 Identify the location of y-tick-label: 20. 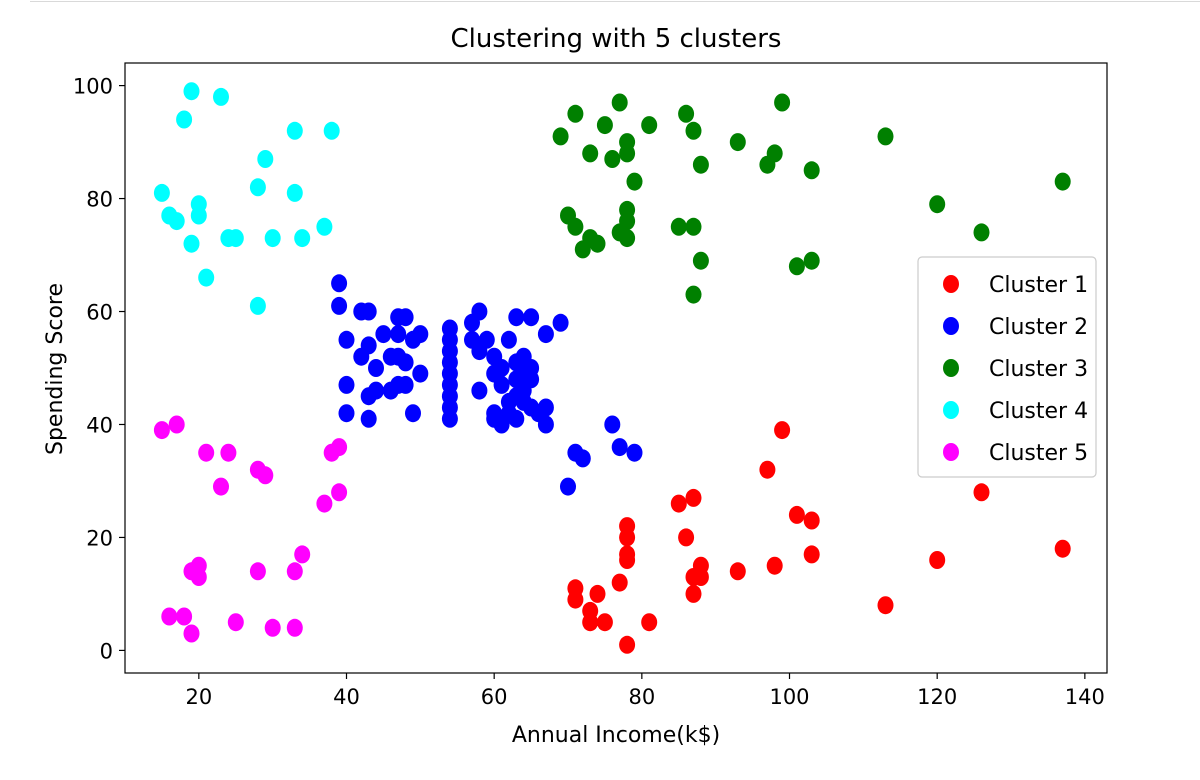
(99, 538).